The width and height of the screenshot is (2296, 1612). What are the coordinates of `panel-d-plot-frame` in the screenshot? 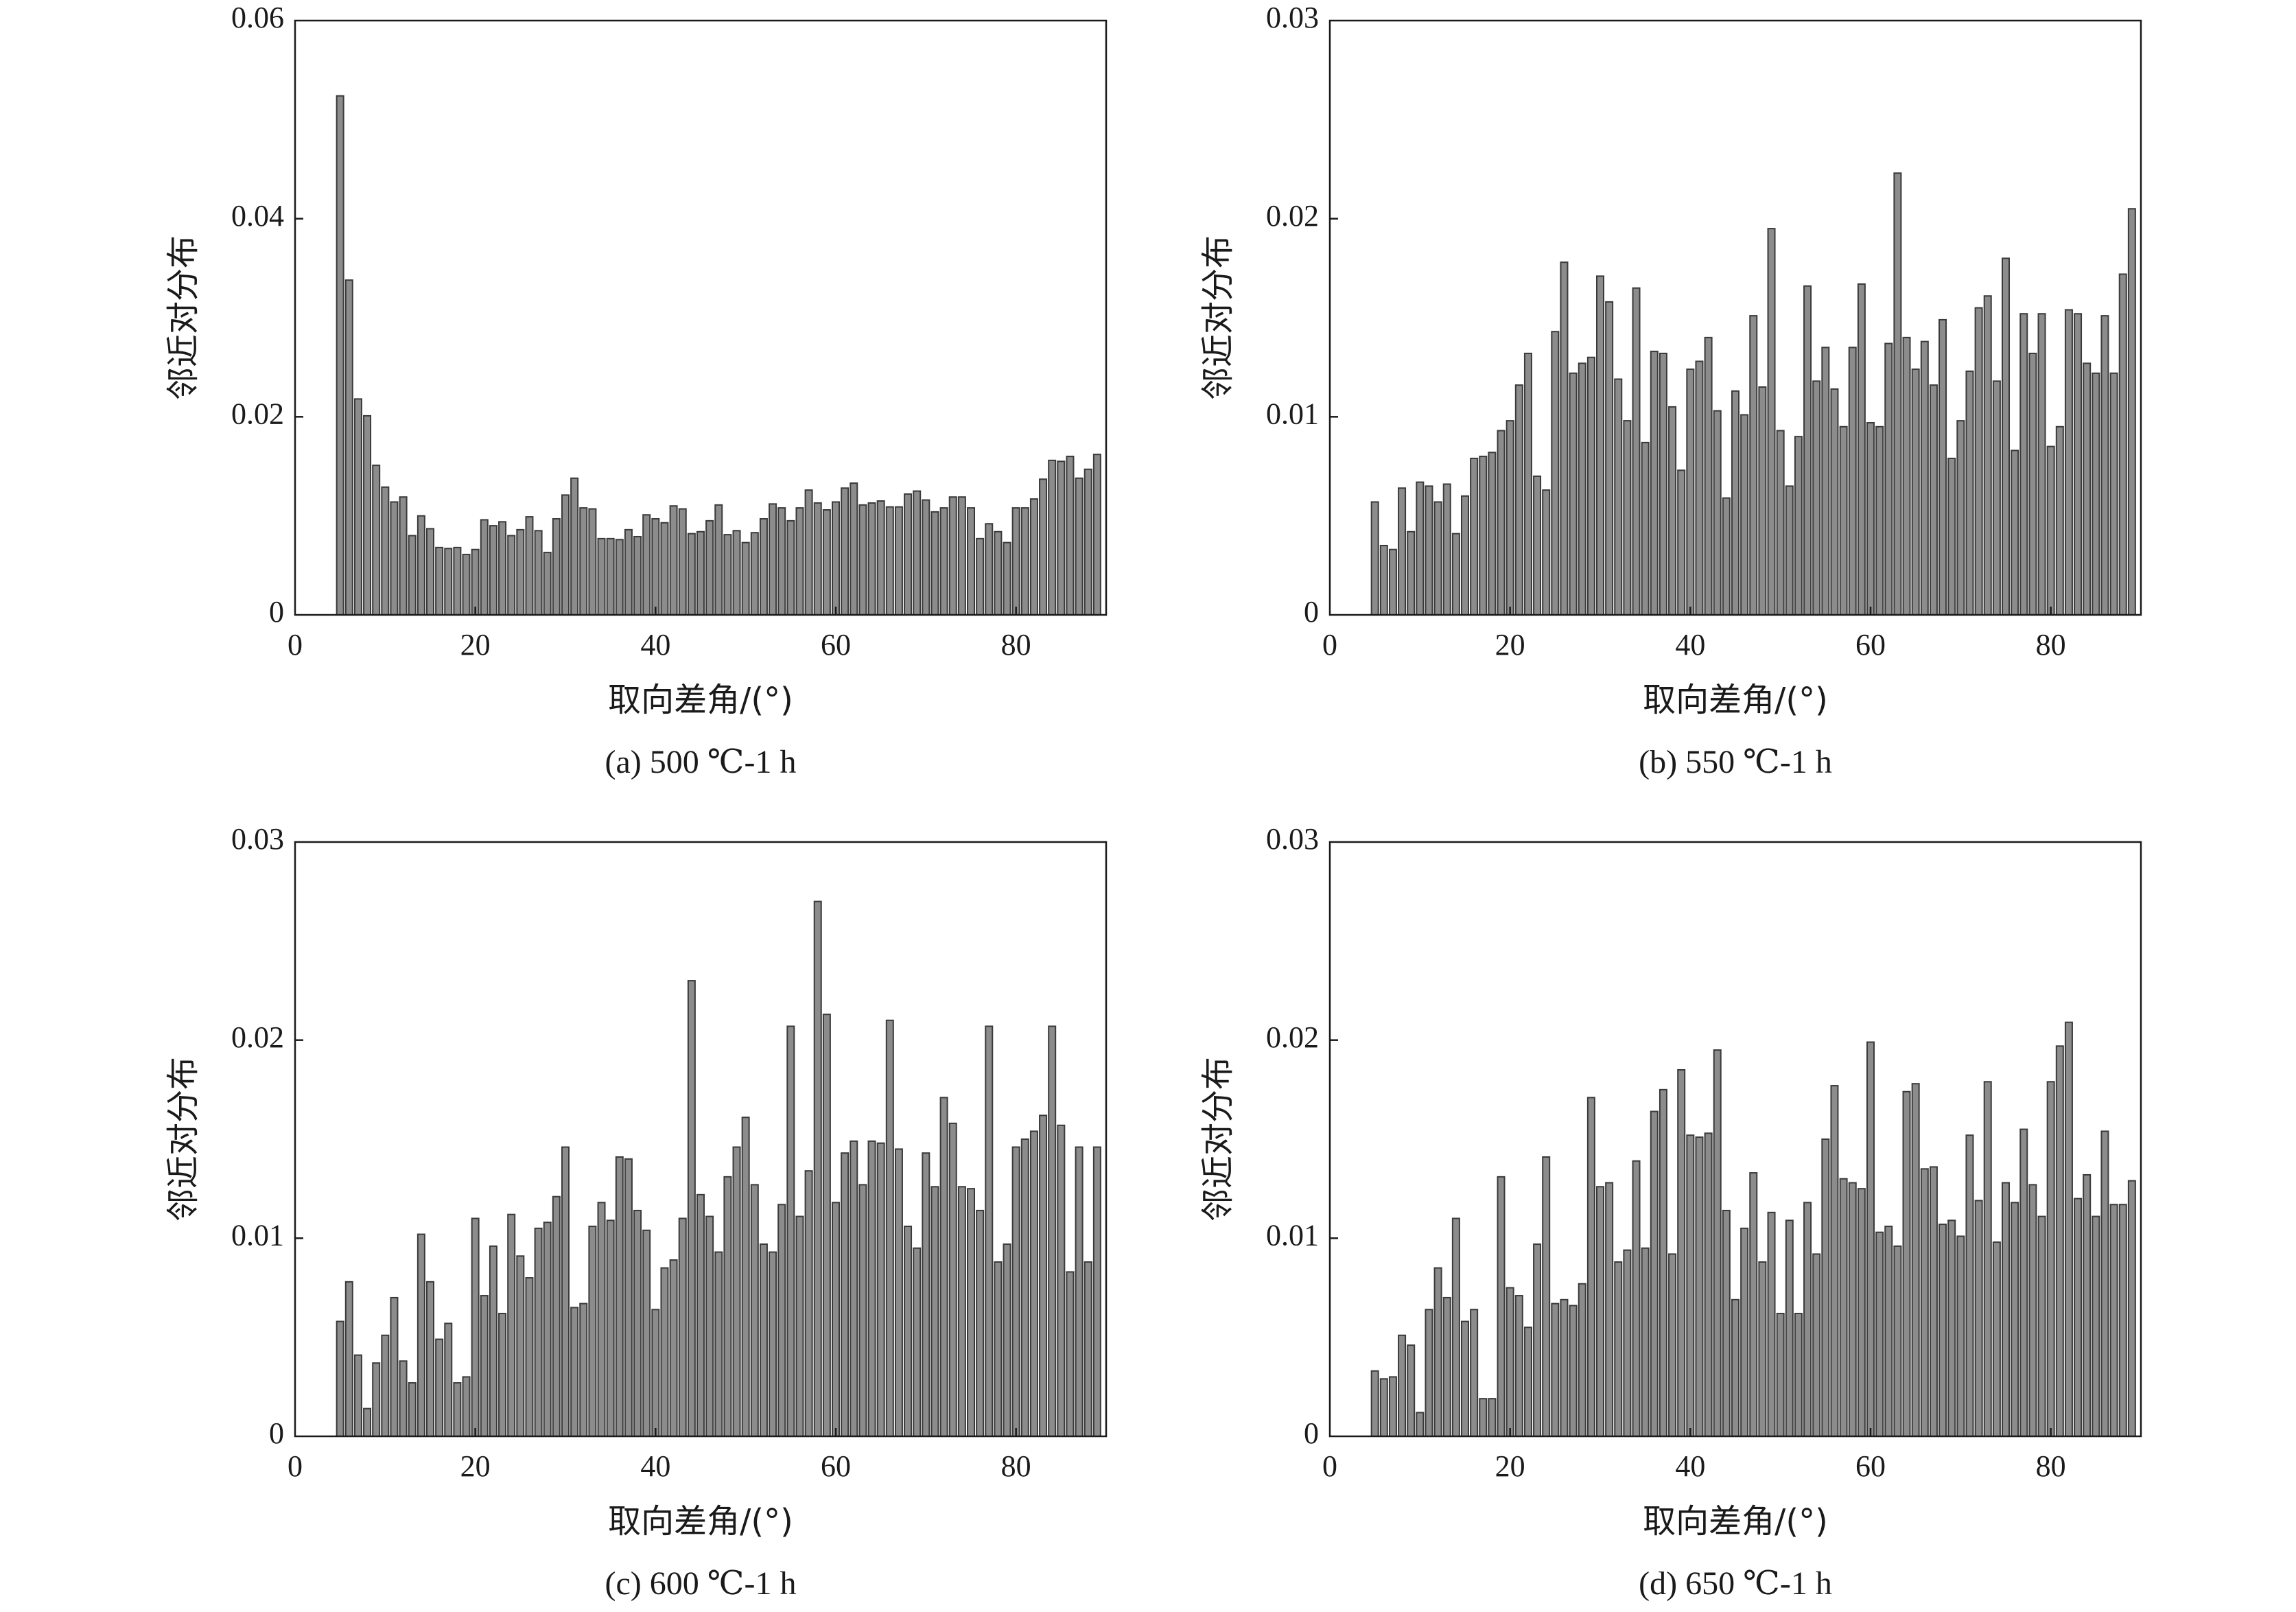 It's located at (1735, 1139).